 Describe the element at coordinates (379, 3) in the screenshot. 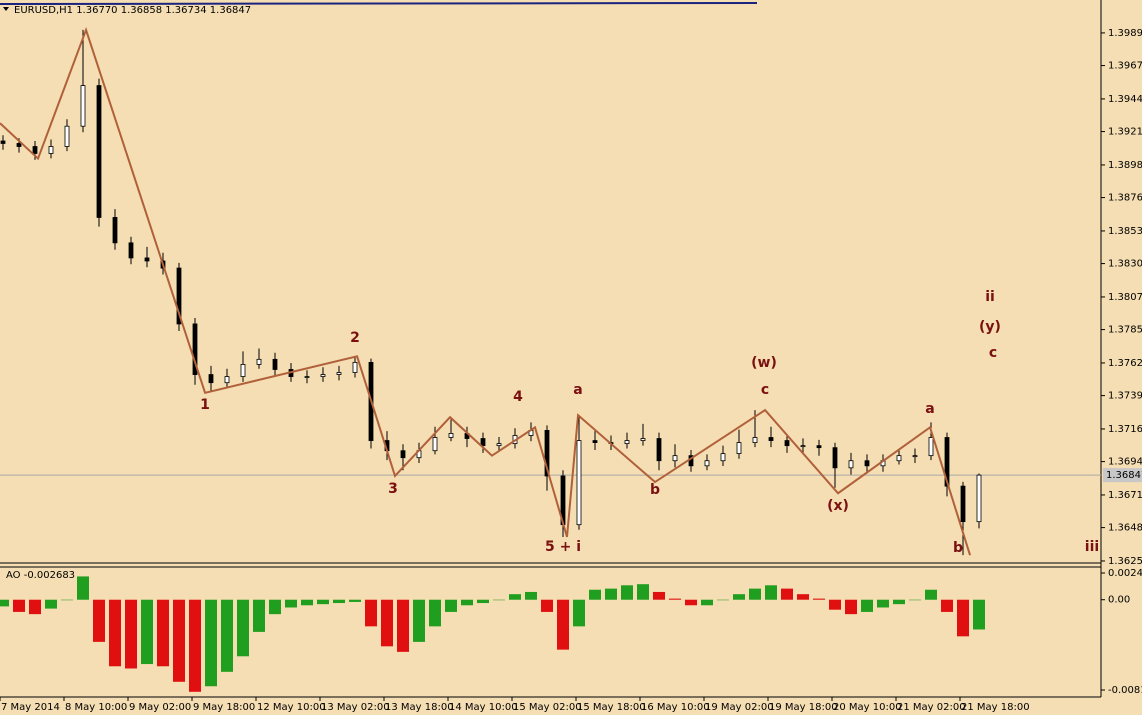

I see `trend-object` at that location.